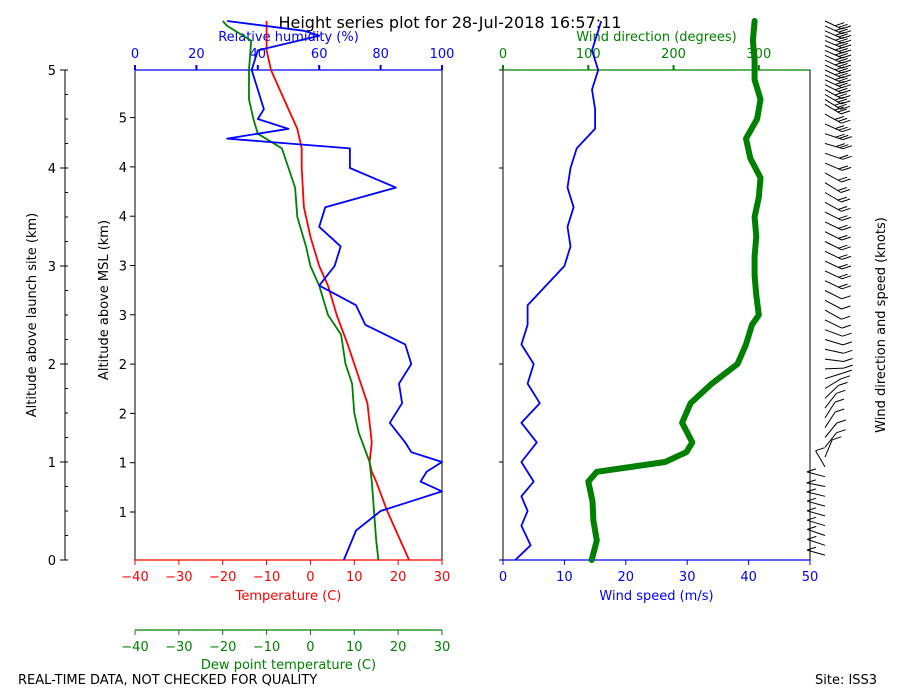 Image resolution: width=900 pixels, height=700 pixels. What do you see at coordinates (266, 577) in the screenshot?
I see `temp-tick-label: −10` at bounding box center [266, 577].